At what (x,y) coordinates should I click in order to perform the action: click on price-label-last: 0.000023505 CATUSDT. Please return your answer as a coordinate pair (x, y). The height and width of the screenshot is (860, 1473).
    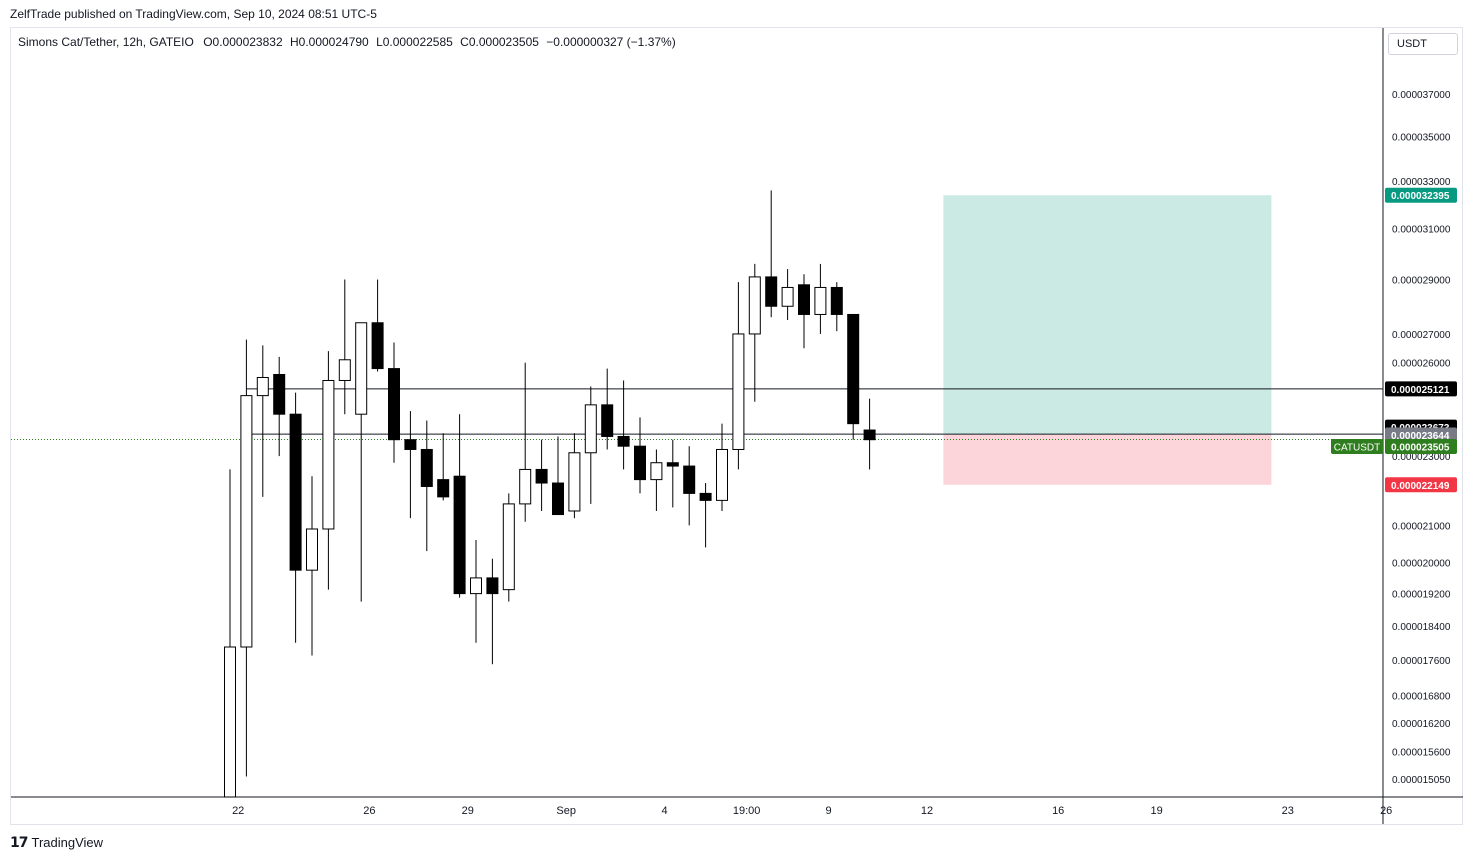
    Looking at the image, I should click on (1394, 447).